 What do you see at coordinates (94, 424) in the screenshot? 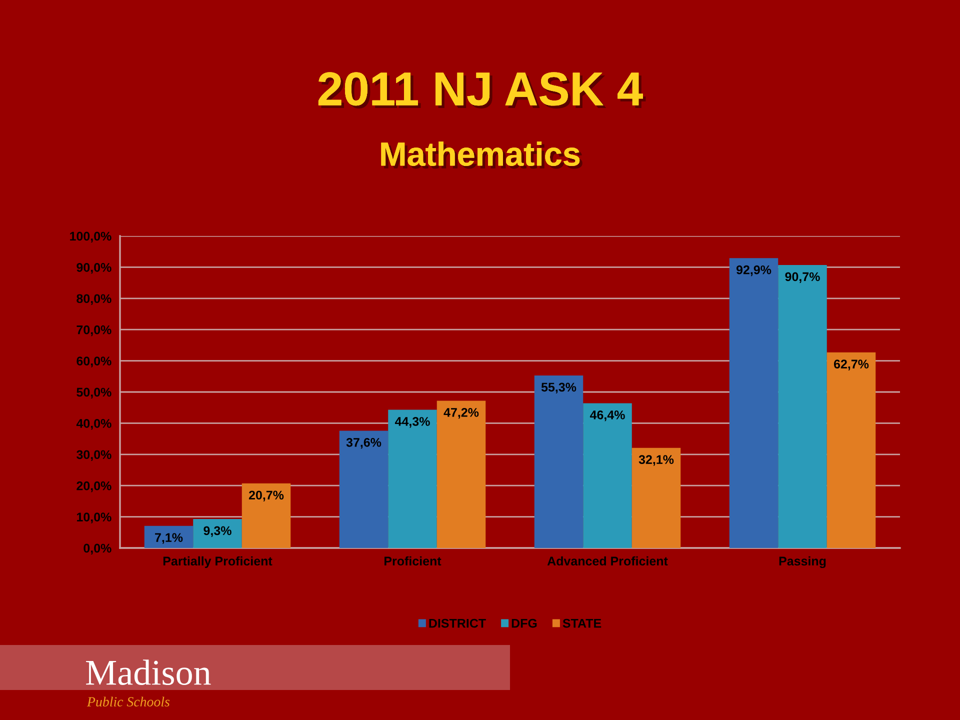
I see `y-tick-label: 40,0%` at bounding box center [94, 424].